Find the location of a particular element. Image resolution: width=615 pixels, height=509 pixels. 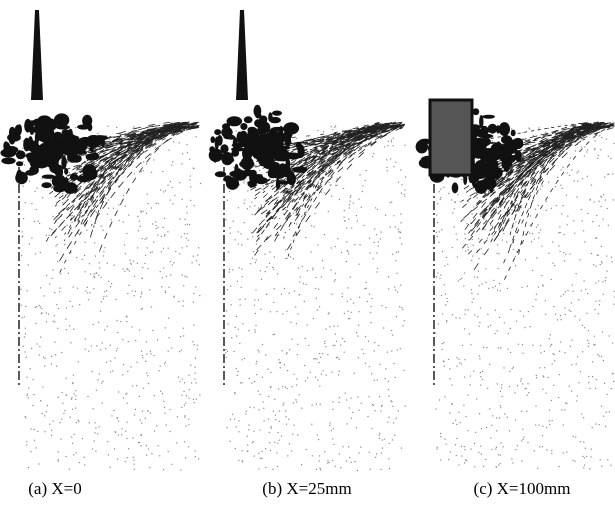

flow-streak is located at coordinates (336, 175).